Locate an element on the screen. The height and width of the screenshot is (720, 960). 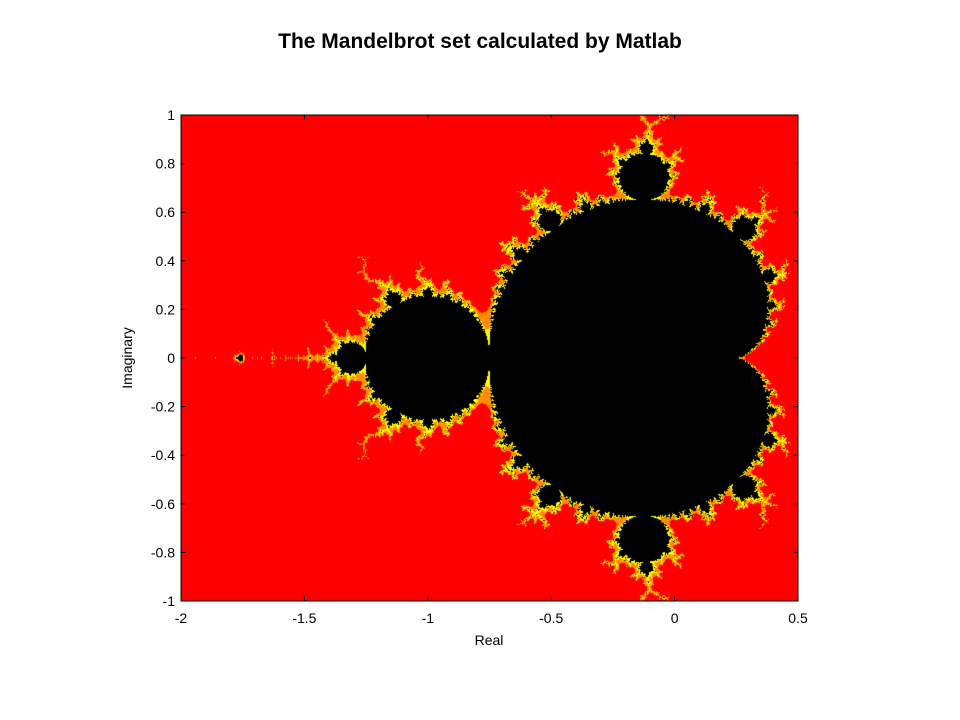
y-tick-label: -1 is located at coordinates (169, 601).